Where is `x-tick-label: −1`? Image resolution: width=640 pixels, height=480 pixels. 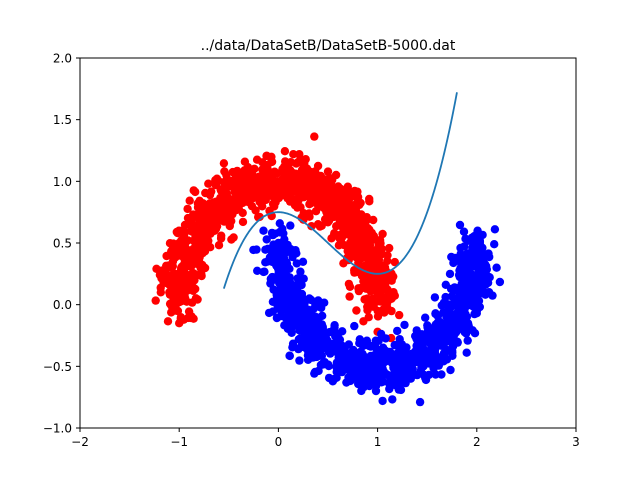
x-tick-label: −1 is located at coordinates (179, 442).